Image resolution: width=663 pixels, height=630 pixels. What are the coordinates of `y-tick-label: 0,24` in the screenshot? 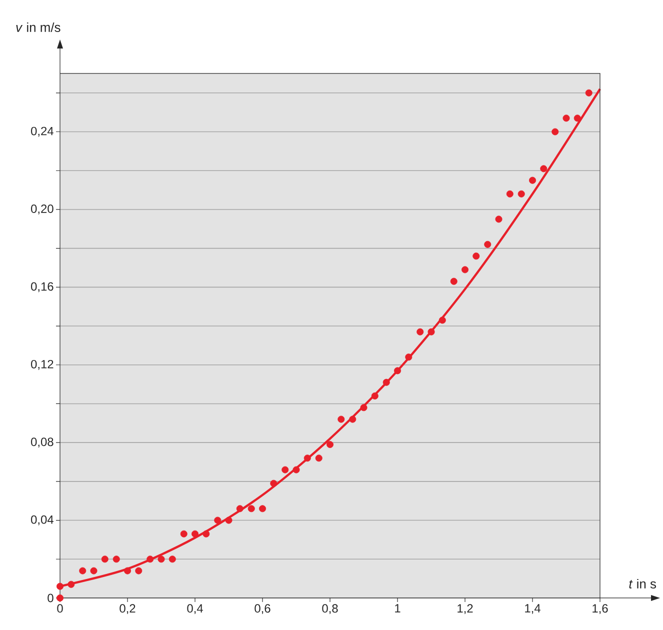 It's located at (42, 131).